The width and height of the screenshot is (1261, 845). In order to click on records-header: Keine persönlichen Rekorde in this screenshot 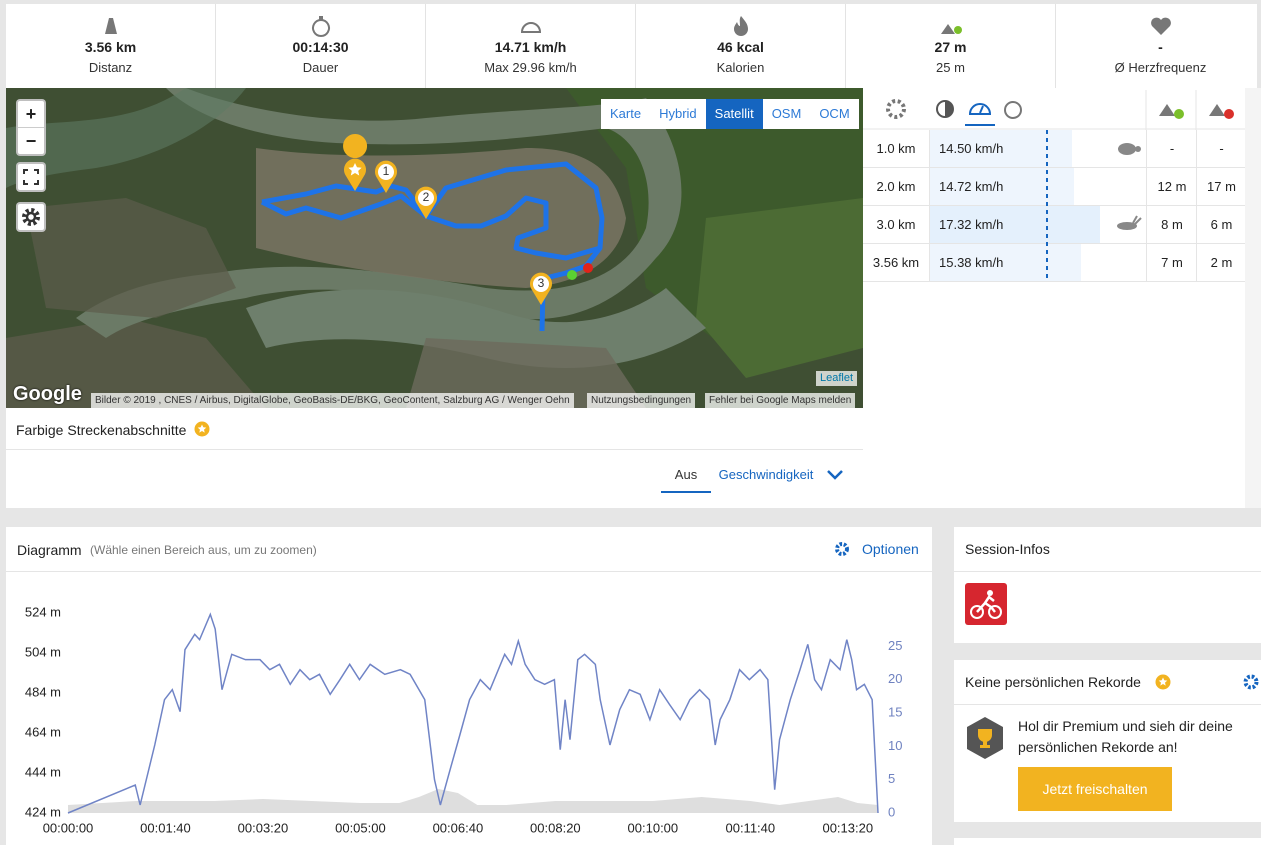, I will do `click(1107, 682)`.